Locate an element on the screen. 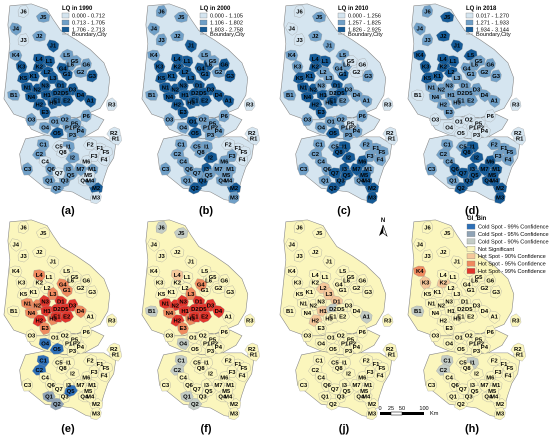 The height and width of the screenshot is (443, 550). region-Q8 is located at coordinates (339, 368).